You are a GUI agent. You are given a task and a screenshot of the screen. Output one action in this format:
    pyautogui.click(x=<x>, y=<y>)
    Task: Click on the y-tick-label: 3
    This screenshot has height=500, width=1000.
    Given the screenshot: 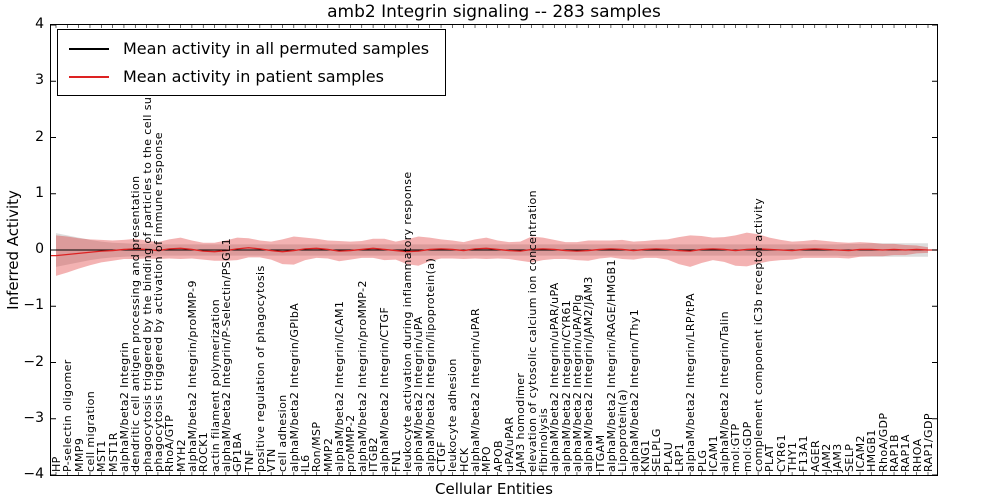 What is the action you would take?
    pyautogui.click(x=39, y=80)
    